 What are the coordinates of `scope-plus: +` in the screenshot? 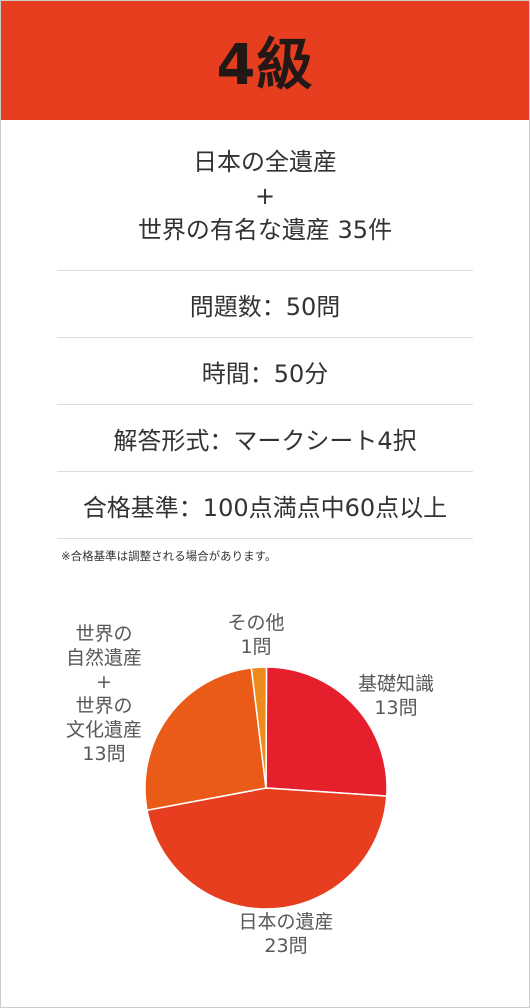 It's located at (265, 196).